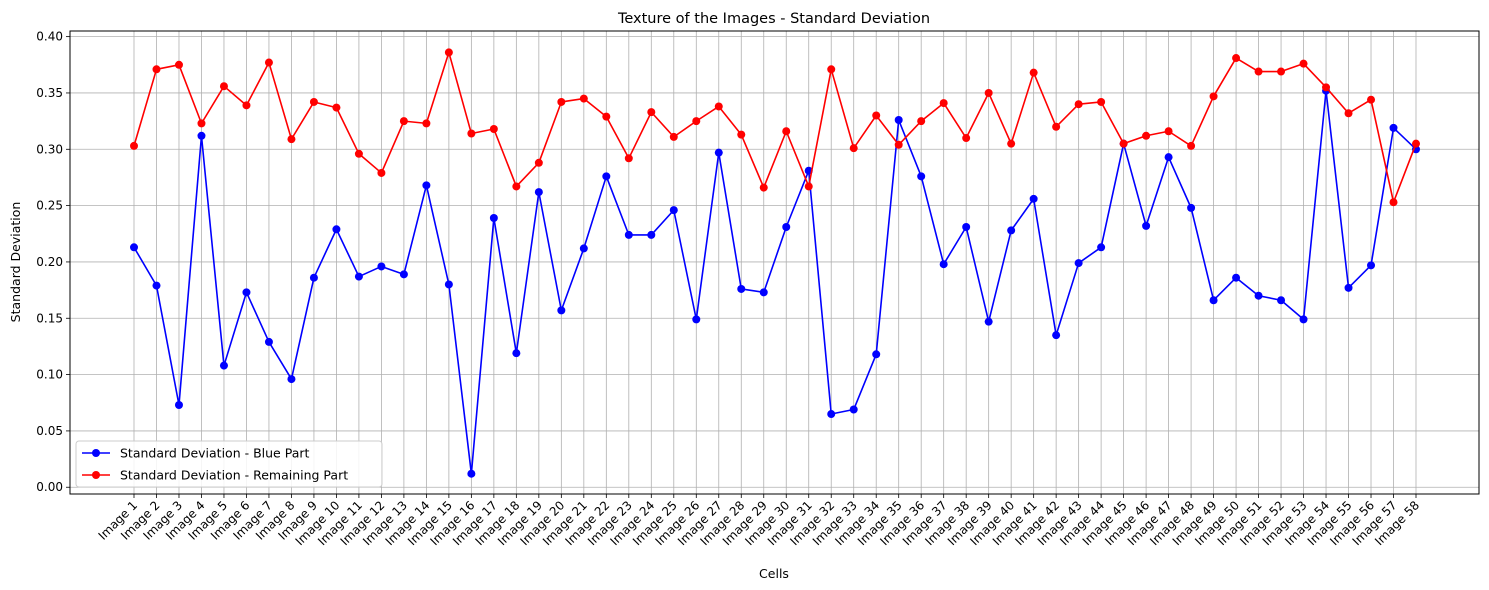 This screenshot has width=1489, height=590. What do you see at coordinates (214, 453) in the screenshot?
I see `legend-label: Standard Deviation - Blue Part` at bounding box center [214, 453].